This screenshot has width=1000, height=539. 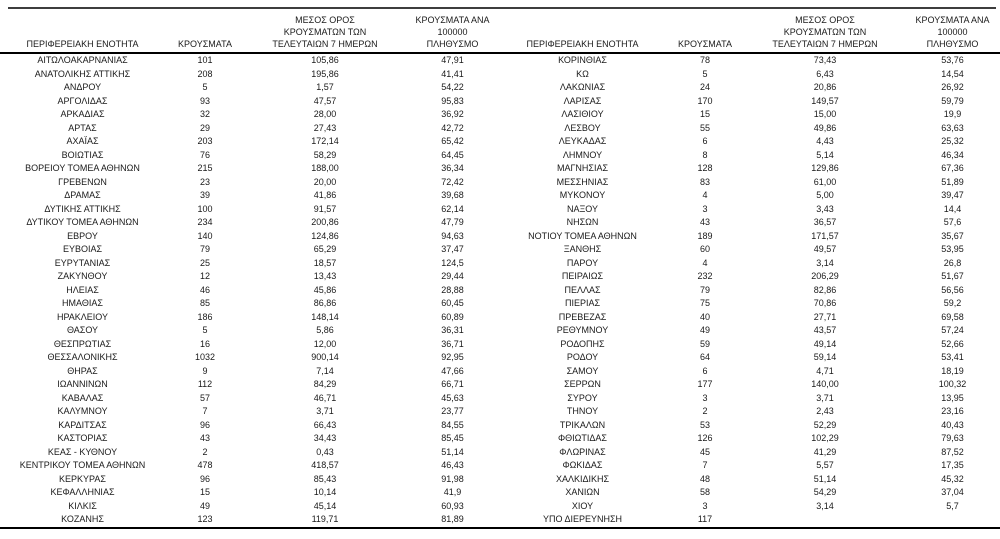 What do you see at coordinates (704, 451) in the screenshot?
I see `cell-cases: 45` at bounding box center [704, 451].